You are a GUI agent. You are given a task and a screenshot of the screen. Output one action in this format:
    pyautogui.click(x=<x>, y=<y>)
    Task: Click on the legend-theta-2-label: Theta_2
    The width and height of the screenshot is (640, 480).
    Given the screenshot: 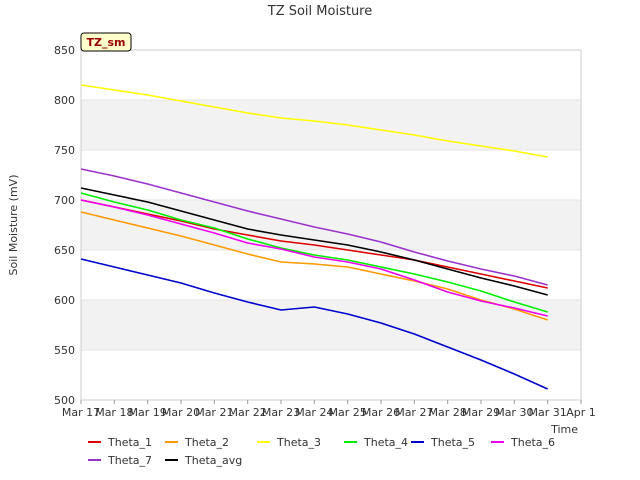 What is the action you would take?
    pyautogui.click(x=206, y=442)
    